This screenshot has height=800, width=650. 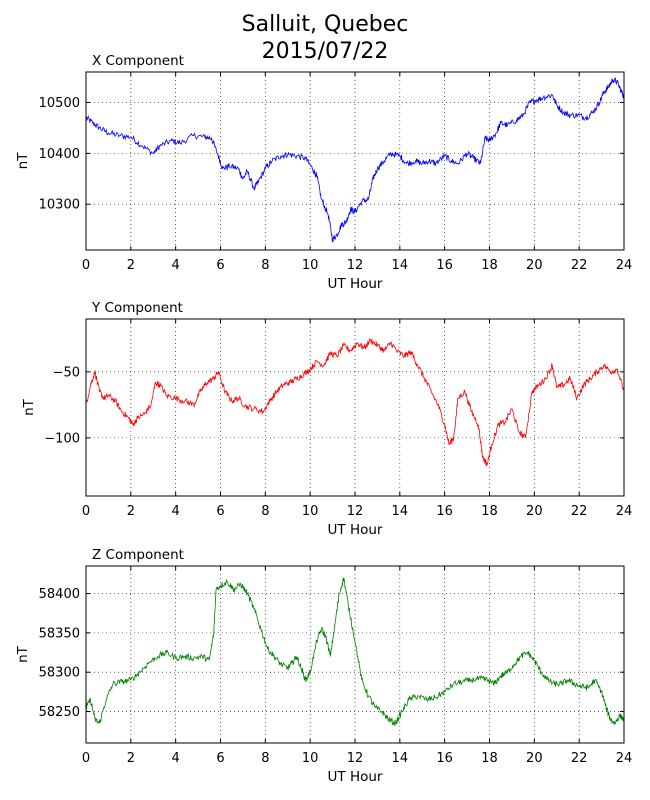 I want to click on series-line, so click(x=355, y=402).